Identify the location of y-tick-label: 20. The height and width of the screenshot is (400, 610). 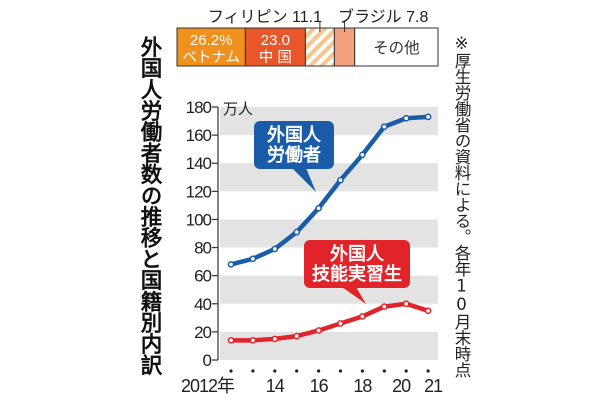
(202, 332).